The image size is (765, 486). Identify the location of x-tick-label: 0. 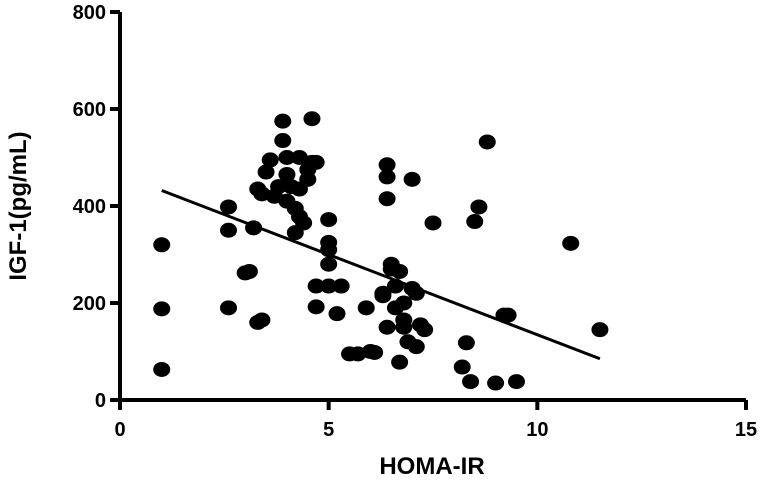
(119, 430).